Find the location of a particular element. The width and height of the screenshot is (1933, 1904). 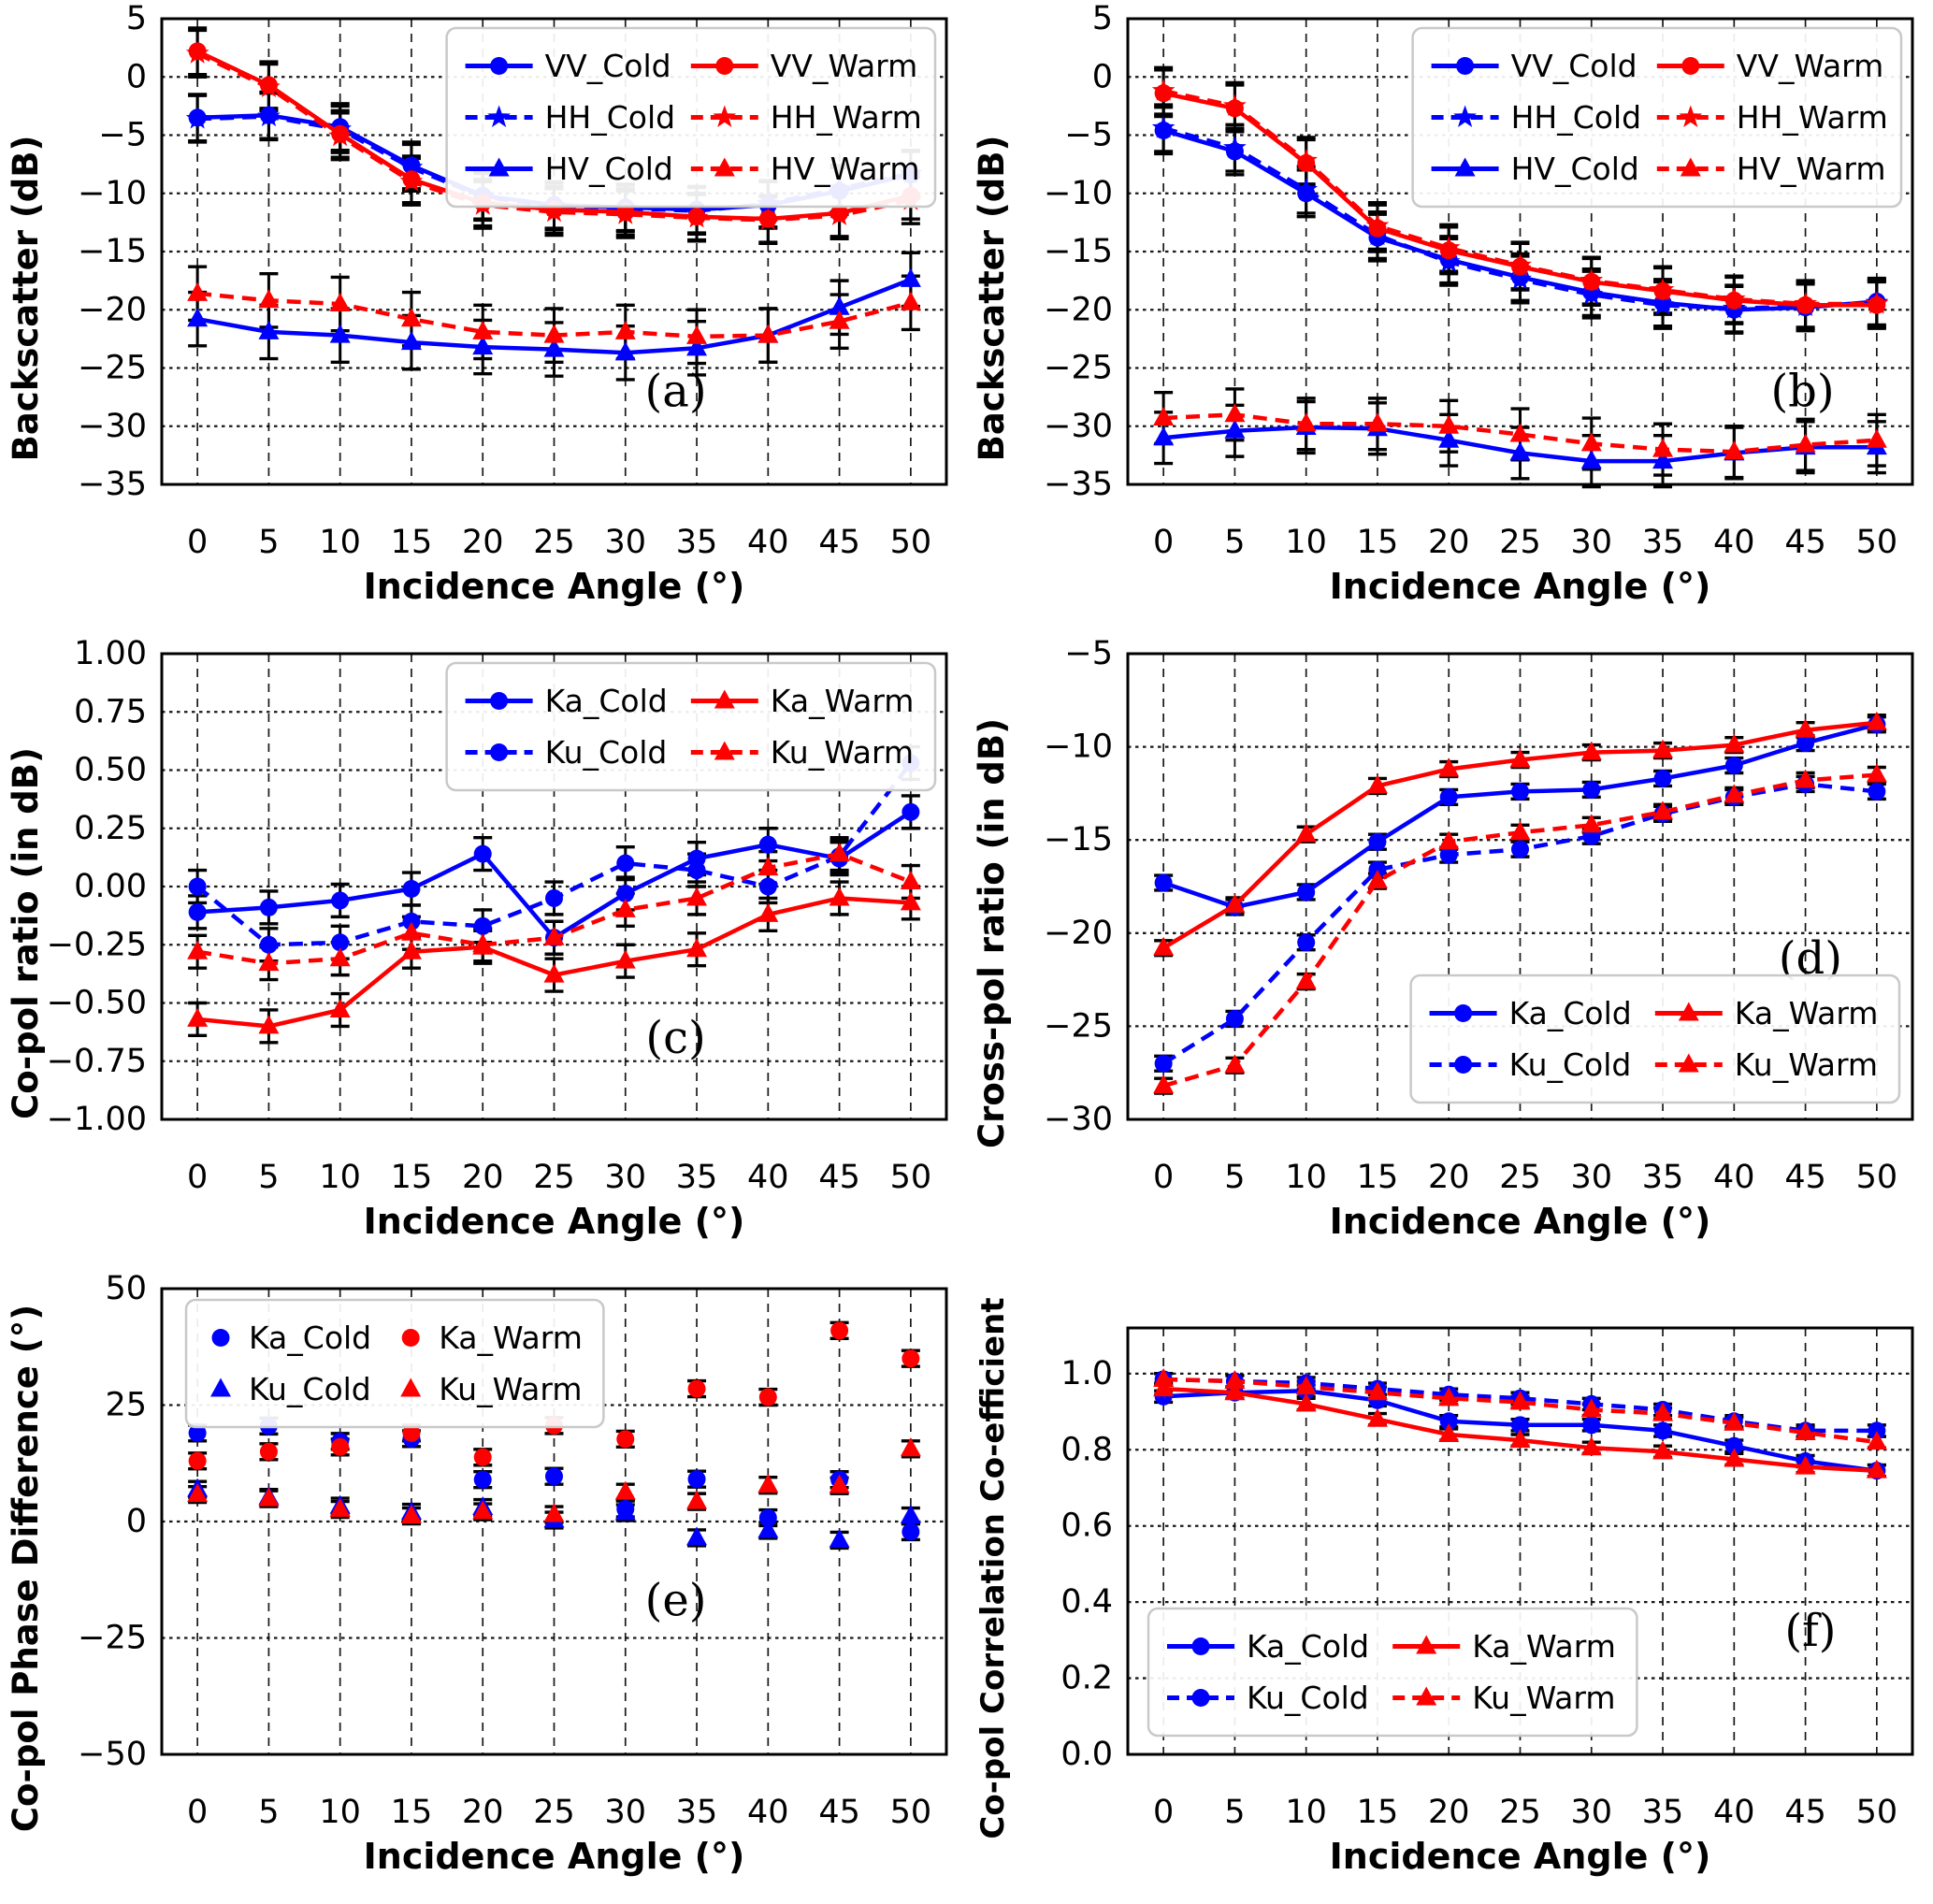

legend-label: Ka_Cold is located at coordinates (310, 1338).